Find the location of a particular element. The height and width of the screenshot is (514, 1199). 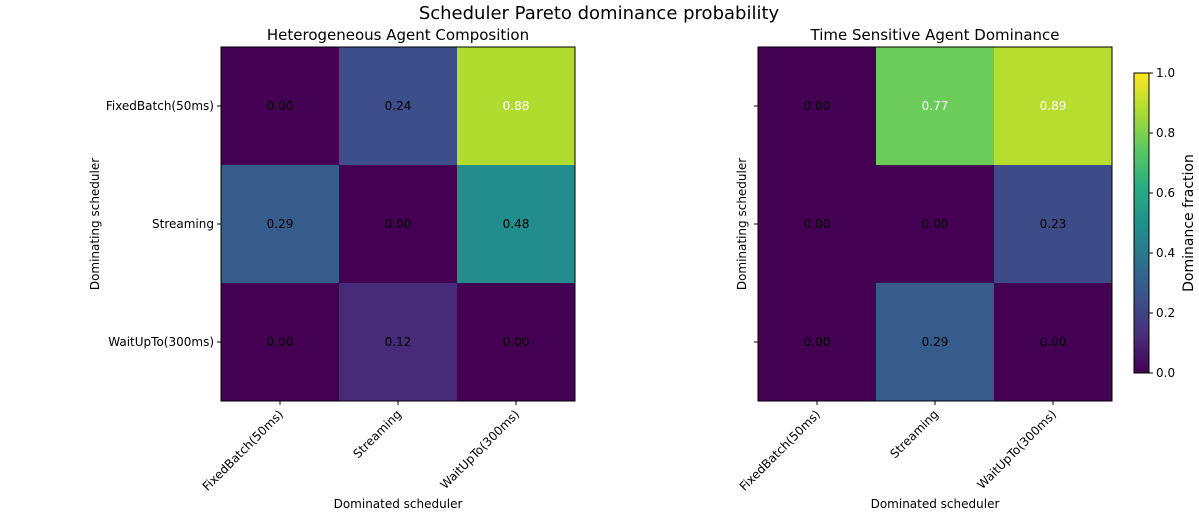

colorbar-tick-label: 0.6 is located at coordinates (1165, 193).